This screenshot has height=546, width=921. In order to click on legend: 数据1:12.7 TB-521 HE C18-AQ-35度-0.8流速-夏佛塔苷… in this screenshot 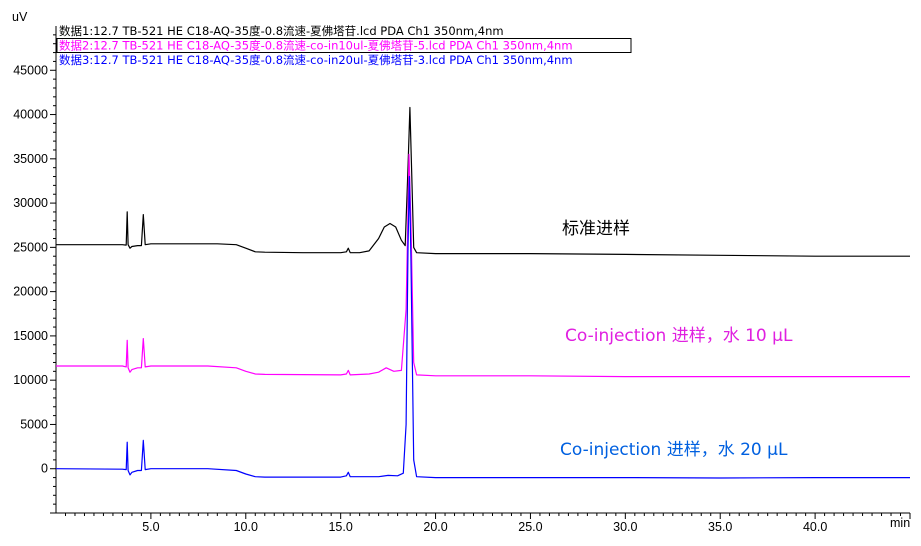, I will do `click(344, 45)`.